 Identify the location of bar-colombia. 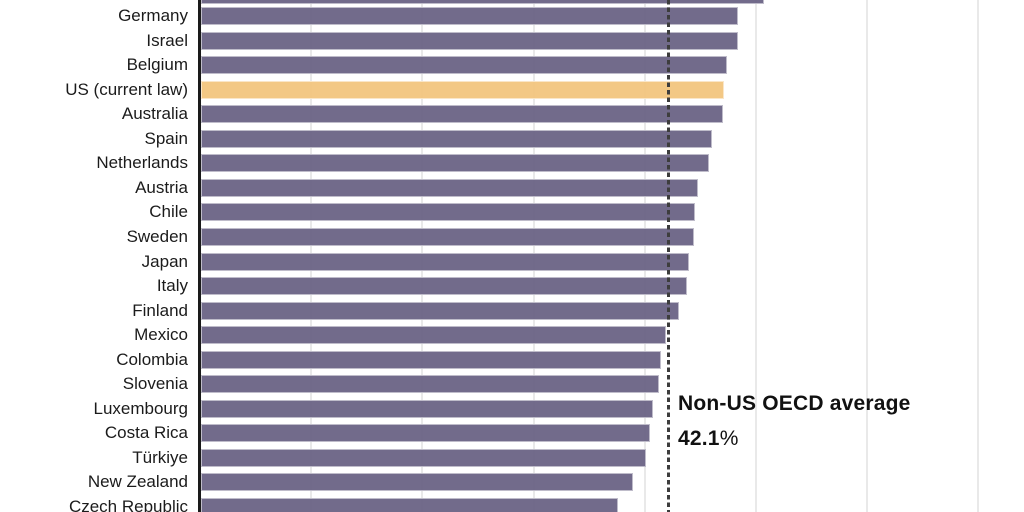
(431, 359).